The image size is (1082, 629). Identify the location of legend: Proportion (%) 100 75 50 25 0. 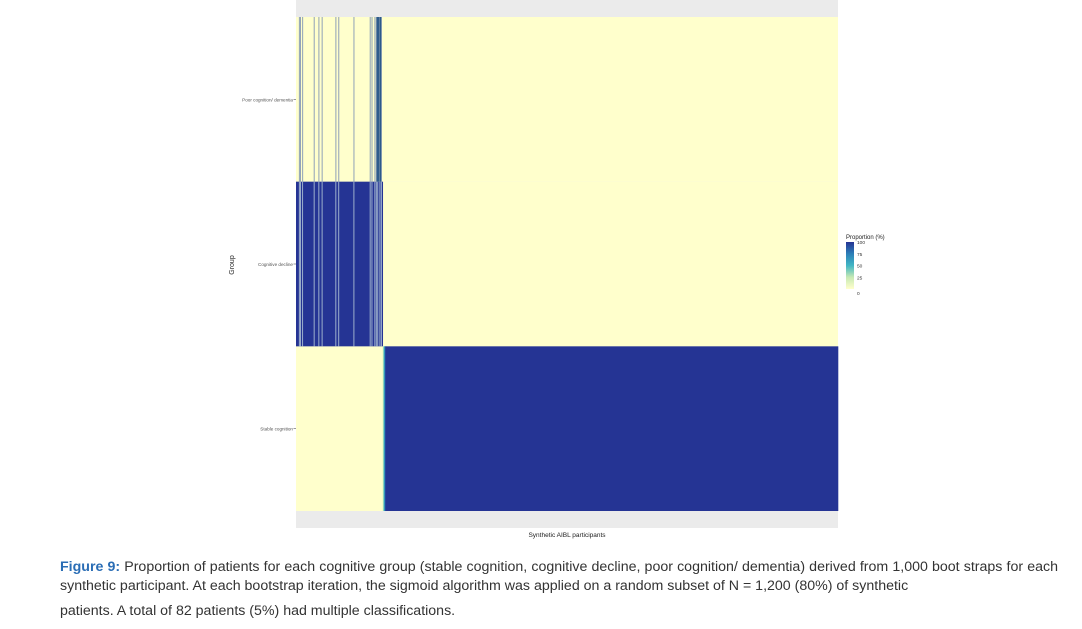
(865, 266).